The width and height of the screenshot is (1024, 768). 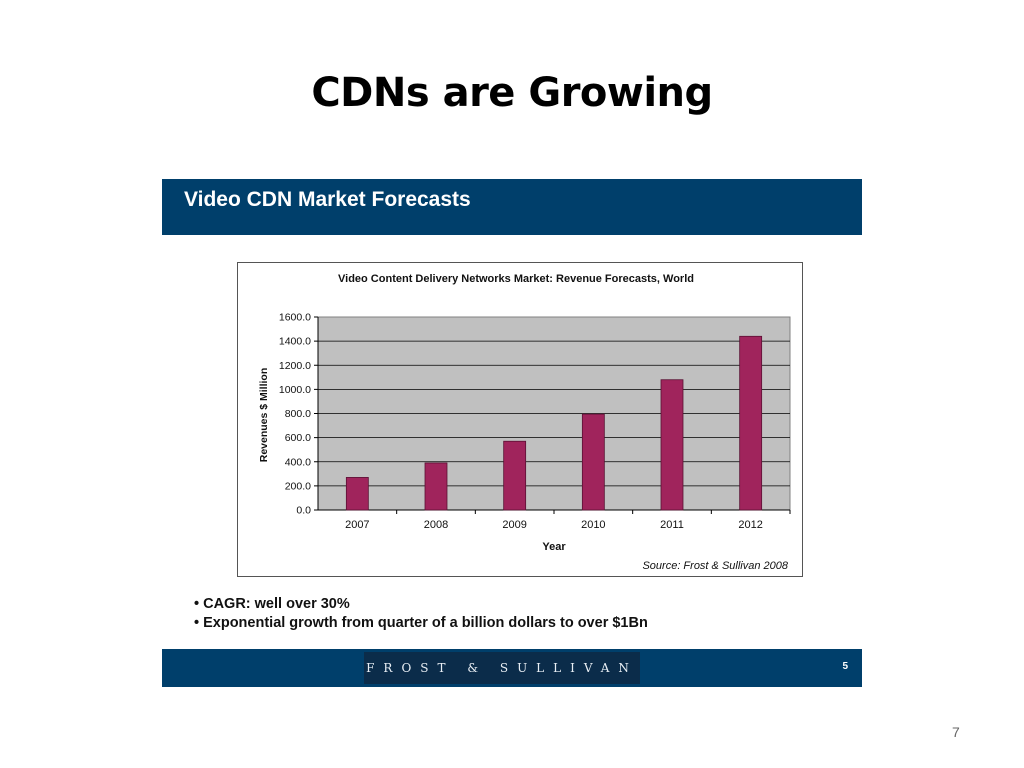 What do you see at coordinates (357, 525) in the screenshot?
I see `x-tick-label: 2007` at bounding box center [357, 525].